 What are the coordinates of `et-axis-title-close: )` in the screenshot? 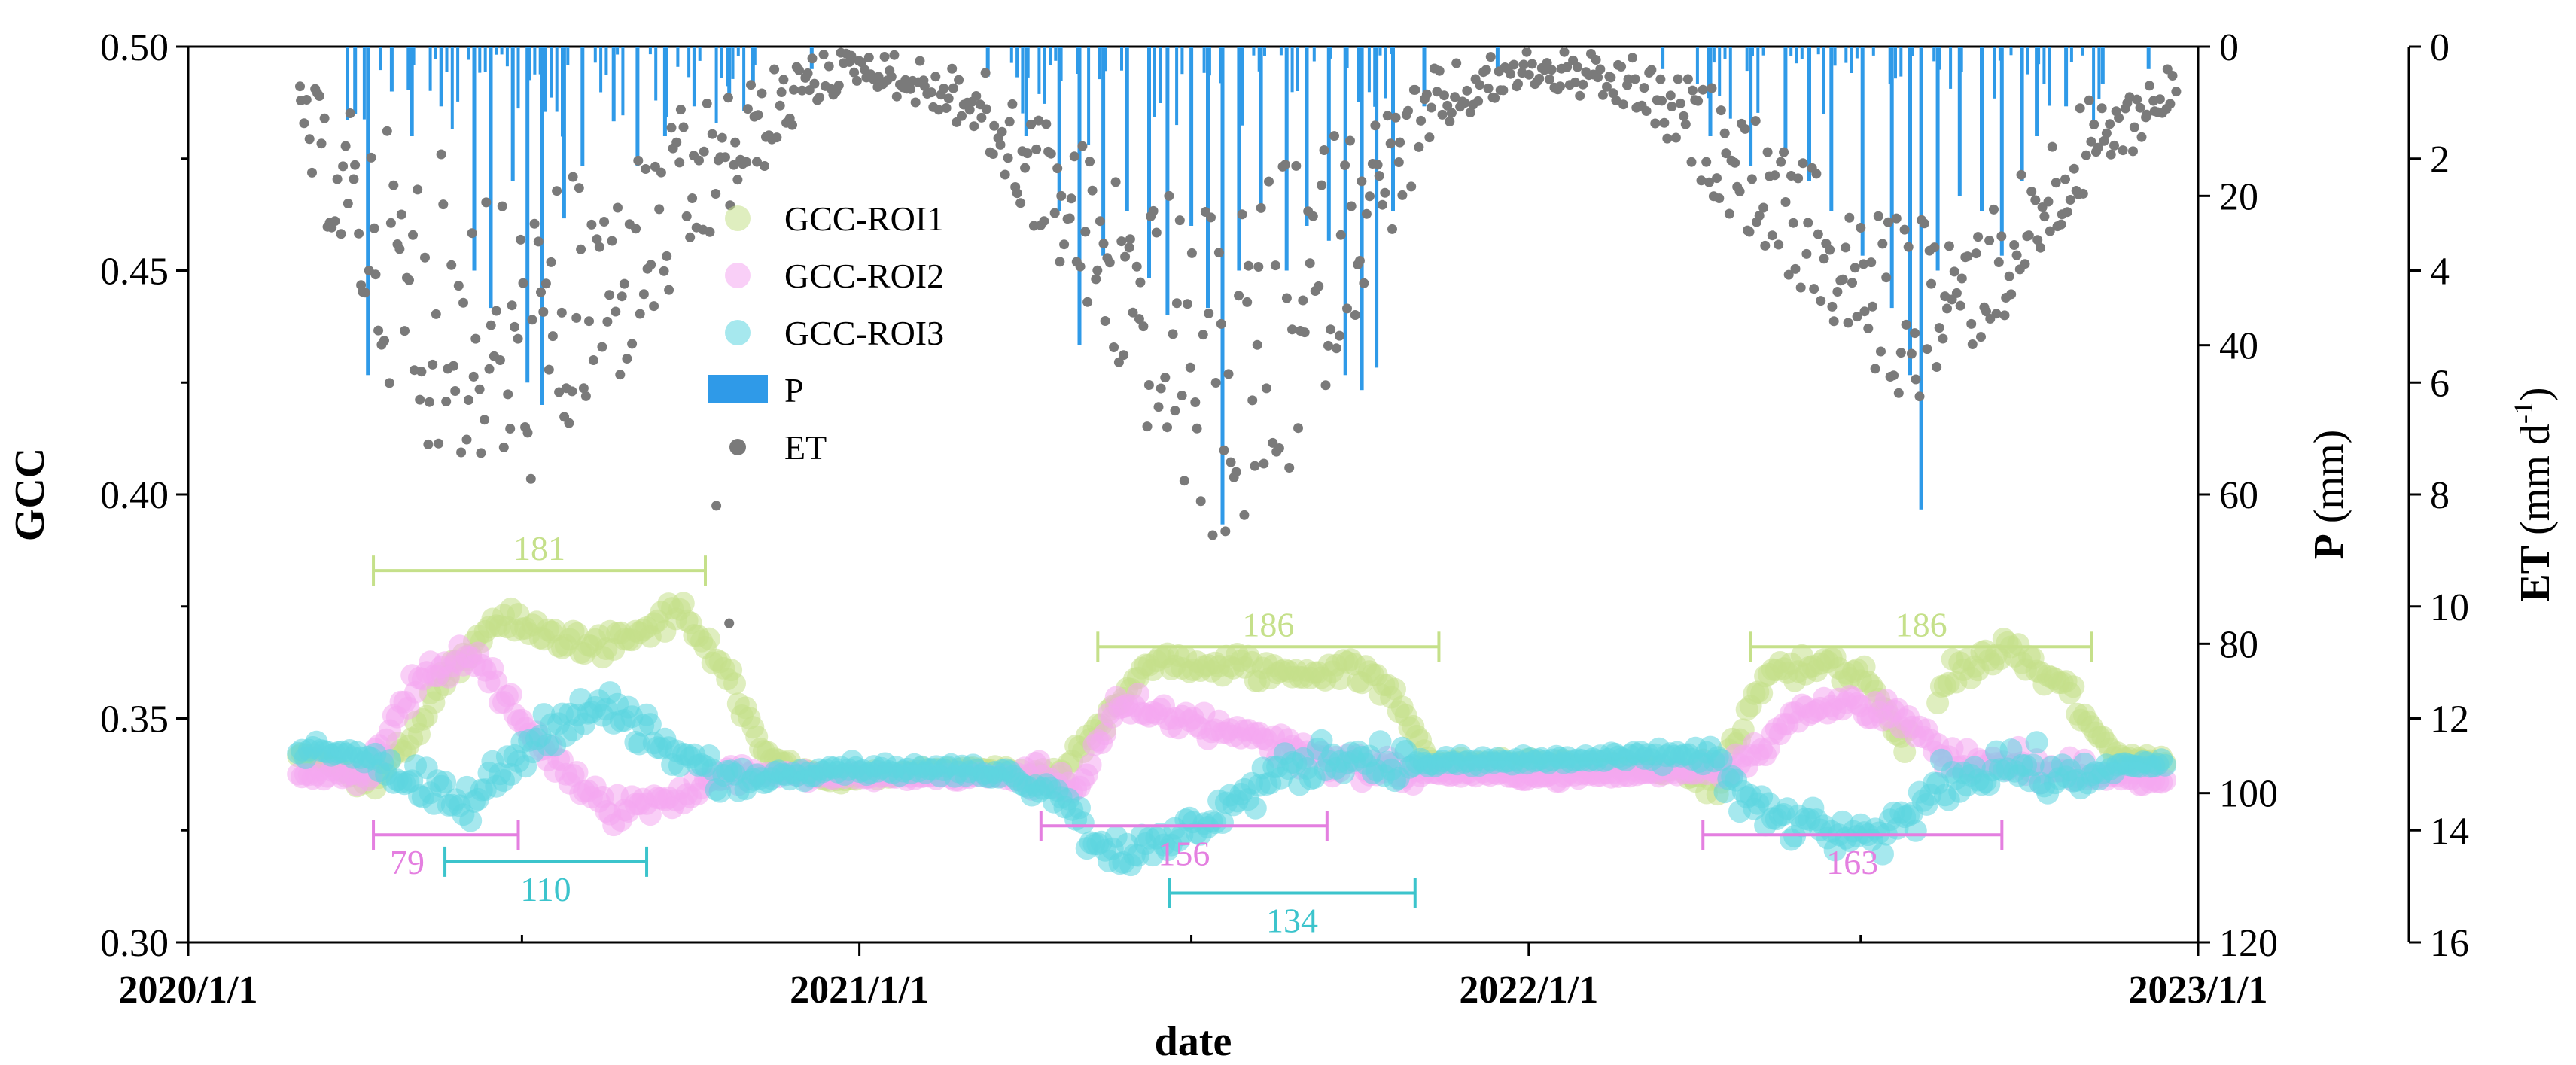 It's located at (2535, 394).